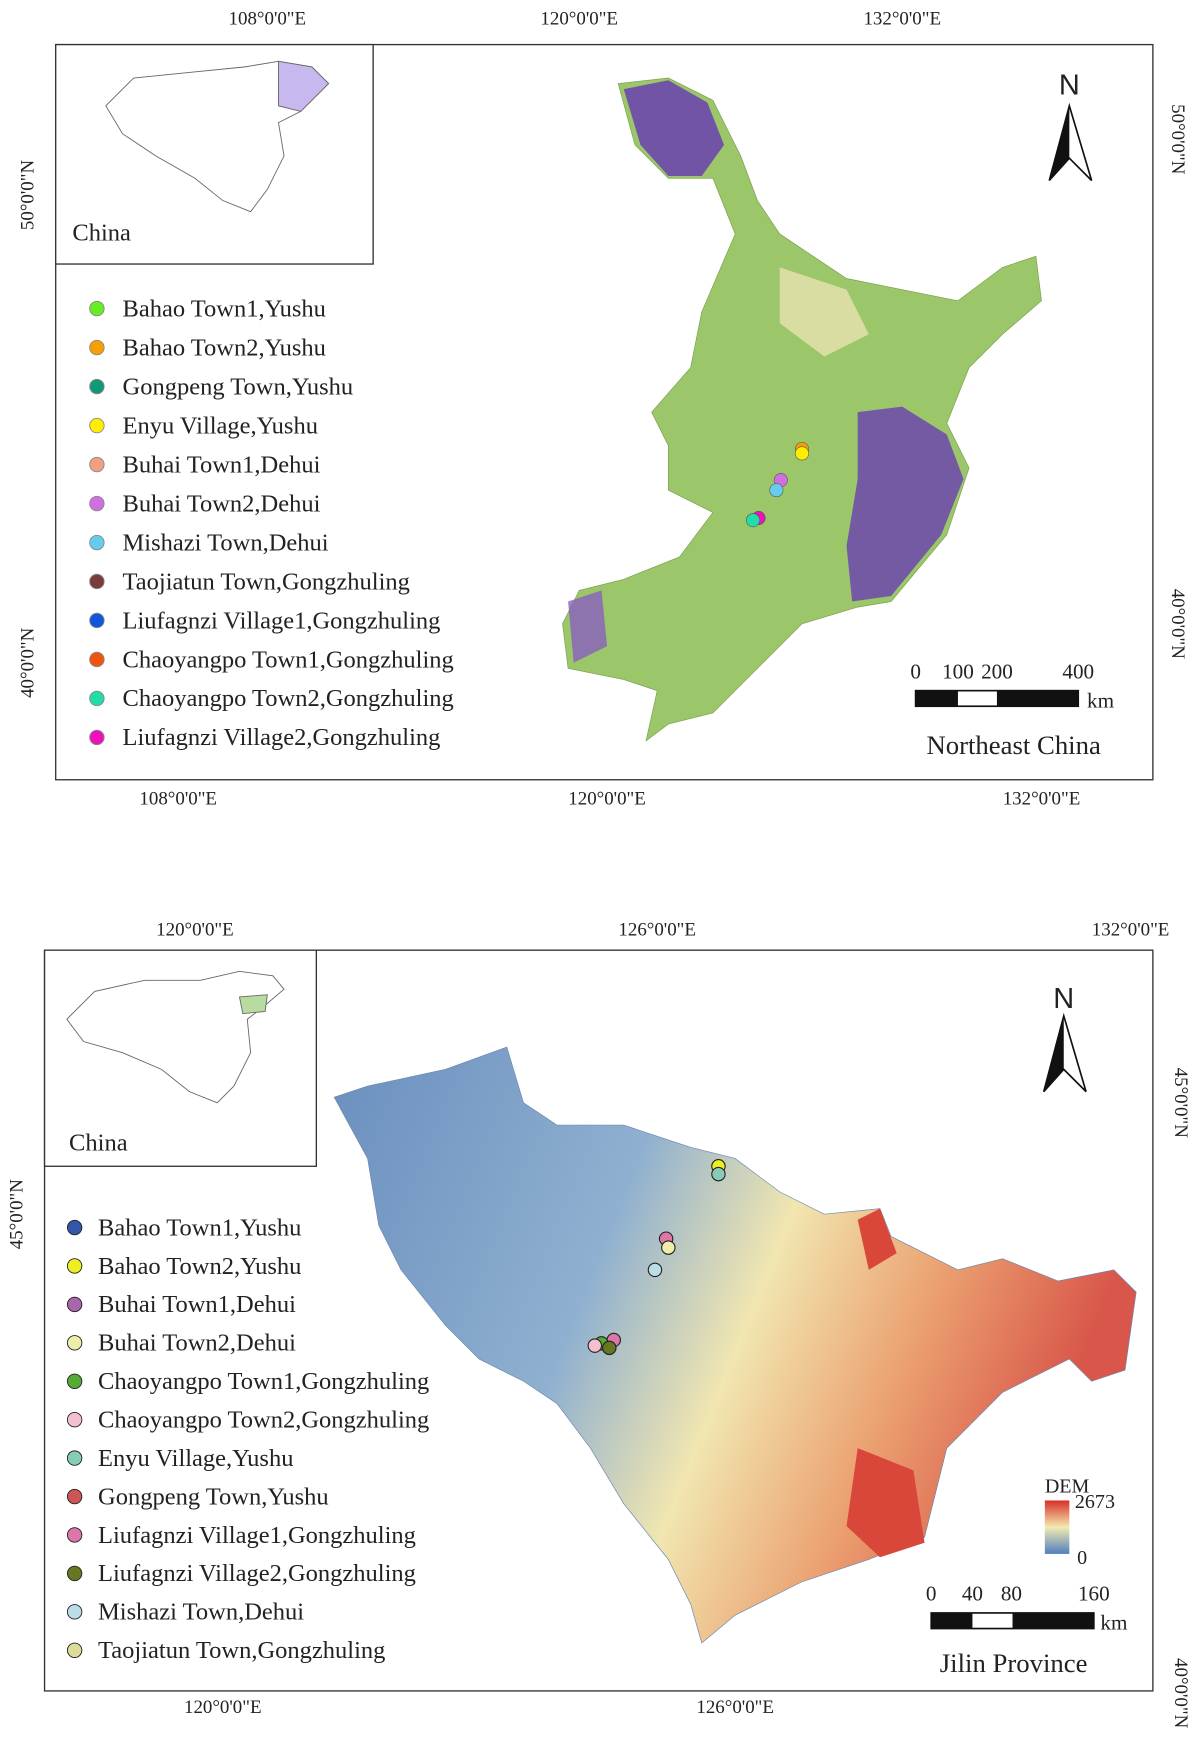  Describe the element at coordinates (1014, 1663) in the screenshot. I see `map-title: Jilin Province` at that location.